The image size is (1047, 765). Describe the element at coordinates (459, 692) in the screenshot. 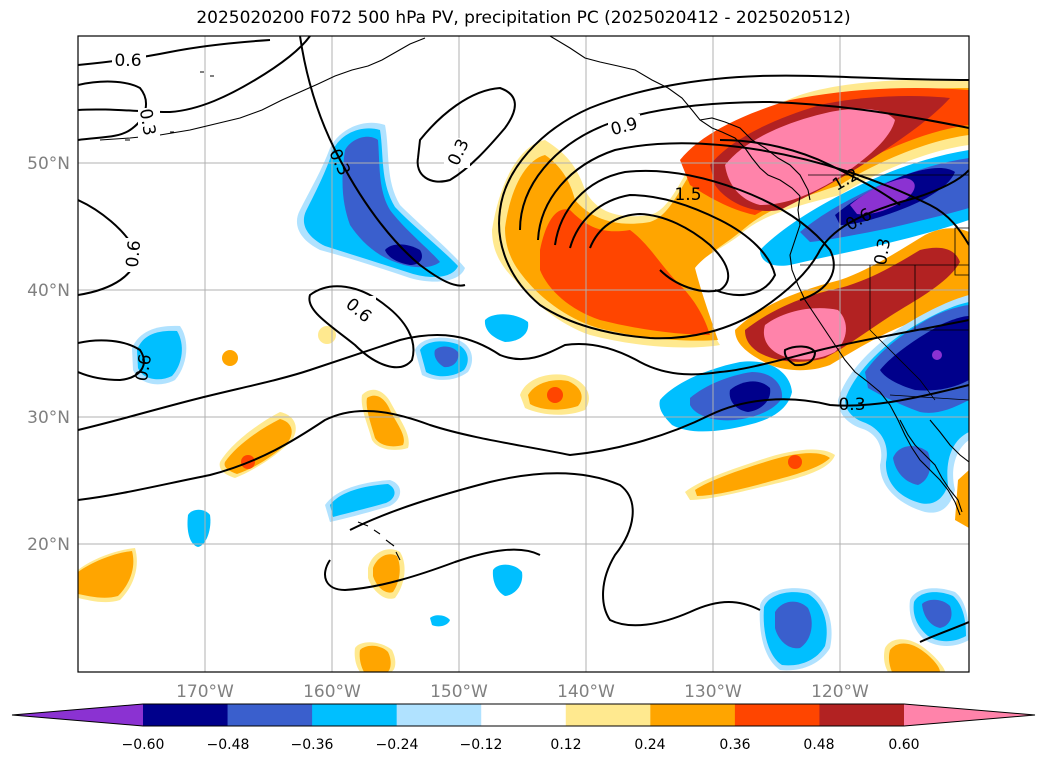

I see `lon-label: 150°W` at that location.